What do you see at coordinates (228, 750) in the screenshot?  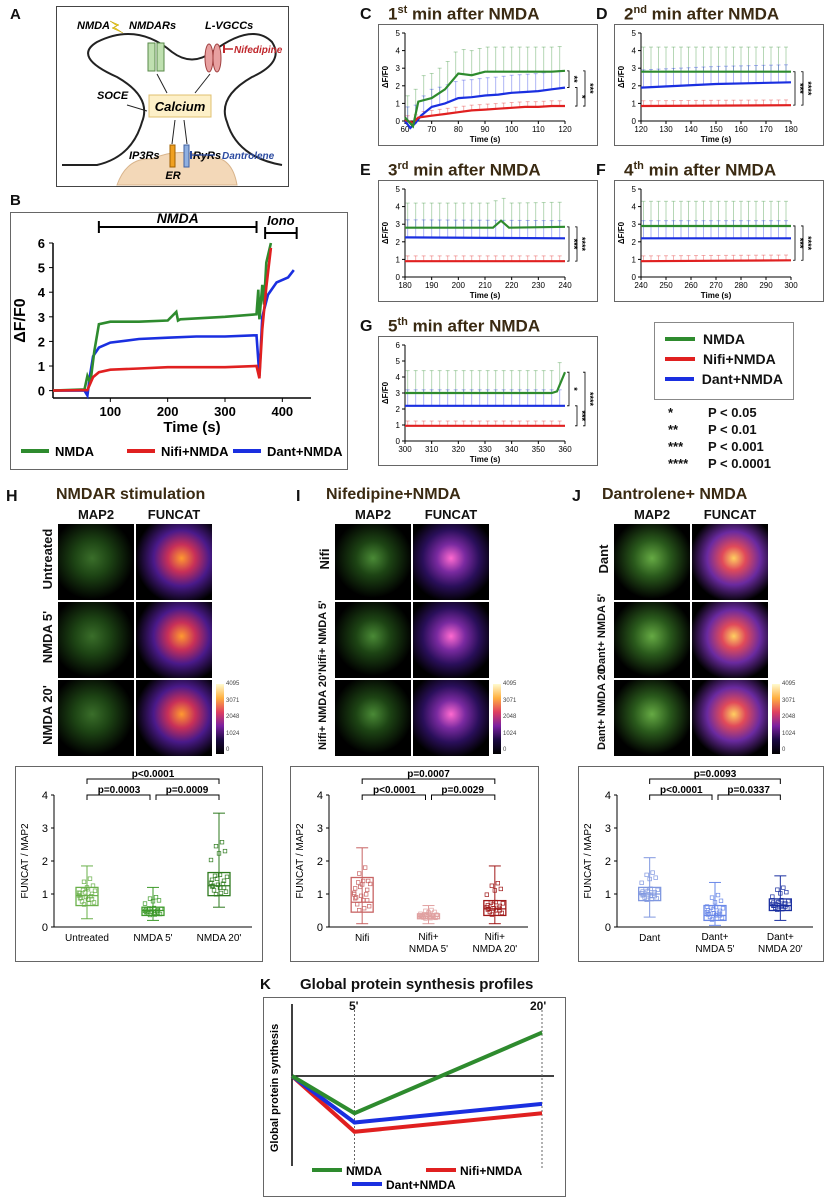 I see `colorbar-tick-label: 0` at bounding box center [228, 750].